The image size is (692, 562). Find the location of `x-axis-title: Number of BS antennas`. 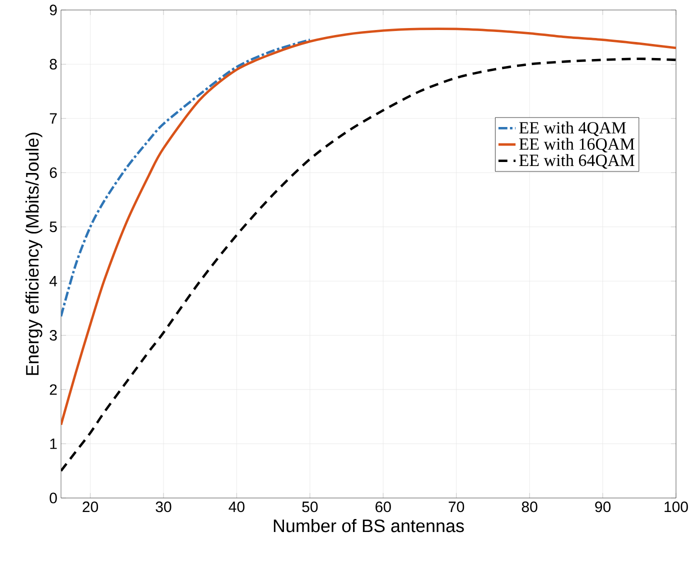

x-axis-title: Number of BS antennas is located at coordinates (369, 525).